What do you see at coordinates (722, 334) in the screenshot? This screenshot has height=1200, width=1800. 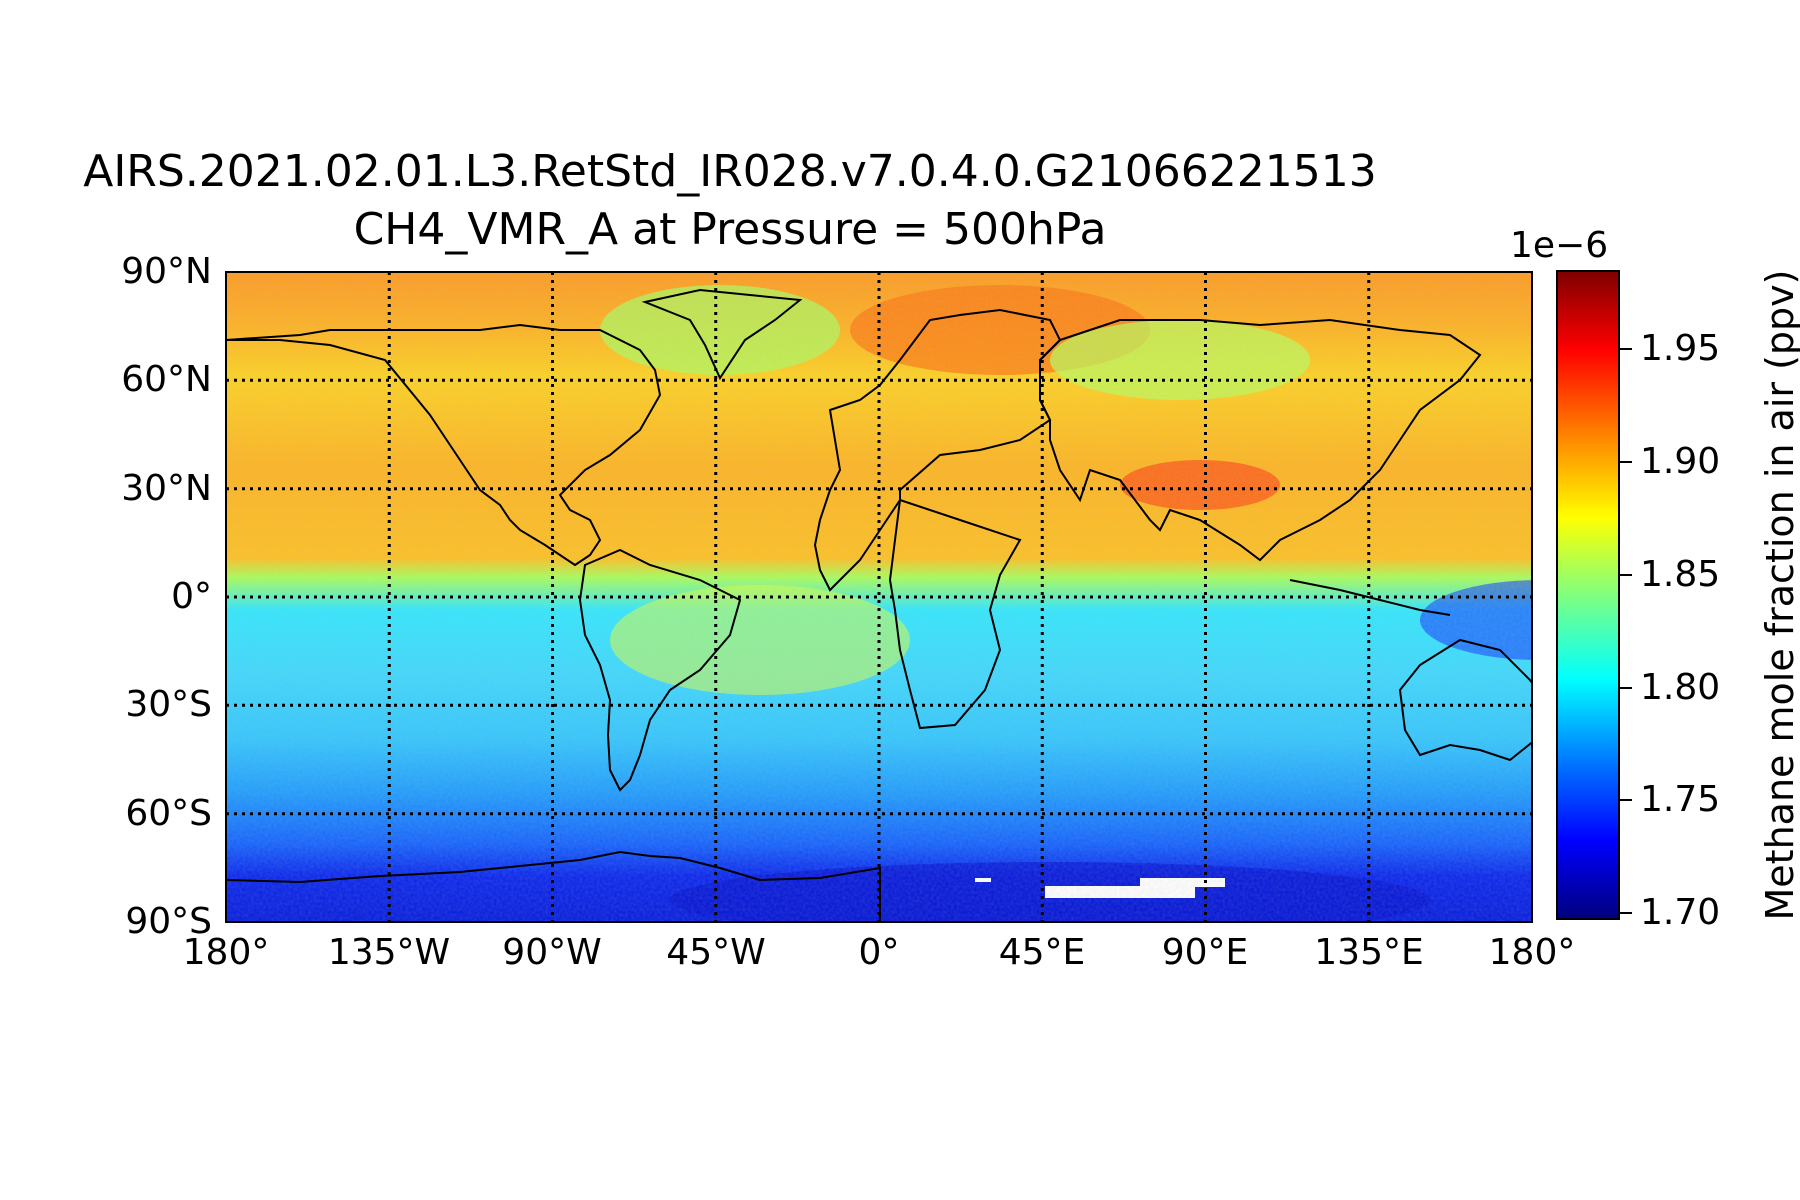 I see `greenland-coast` at bounding box center [722, 334].